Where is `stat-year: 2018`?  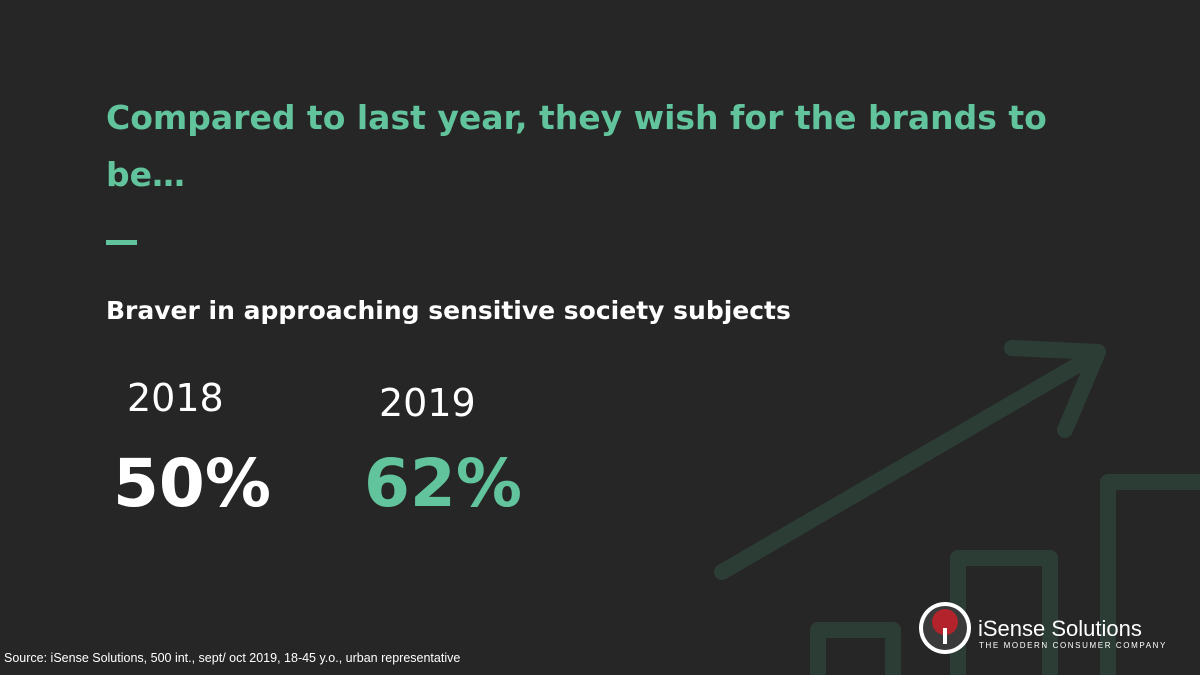 stat-year: 2018 is located at coordinates (175, 398).